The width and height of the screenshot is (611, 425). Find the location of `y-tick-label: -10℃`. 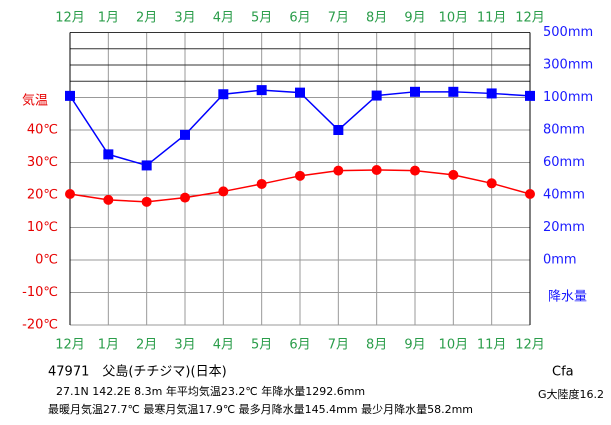

y-tick-label: -10℃ is located at coordinates (40, 292).